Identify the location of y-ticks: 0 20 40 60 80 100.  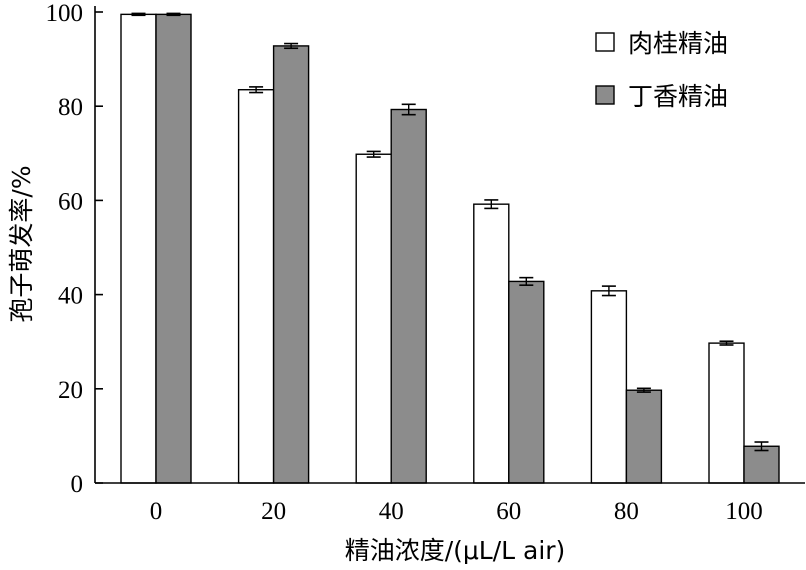
(74, 249).